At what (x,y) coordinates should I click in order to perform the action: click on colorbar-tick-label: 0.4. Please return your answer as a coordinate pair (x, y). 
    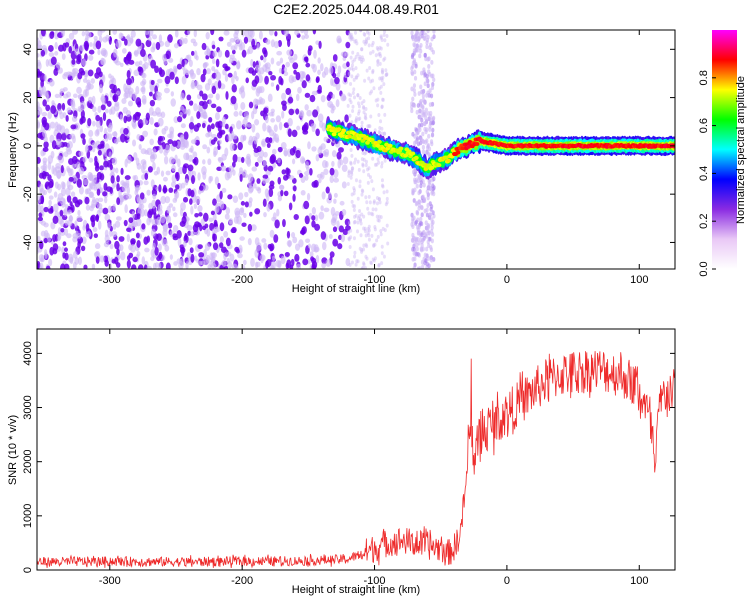
    Looking at the image, I should click on (704, 173).